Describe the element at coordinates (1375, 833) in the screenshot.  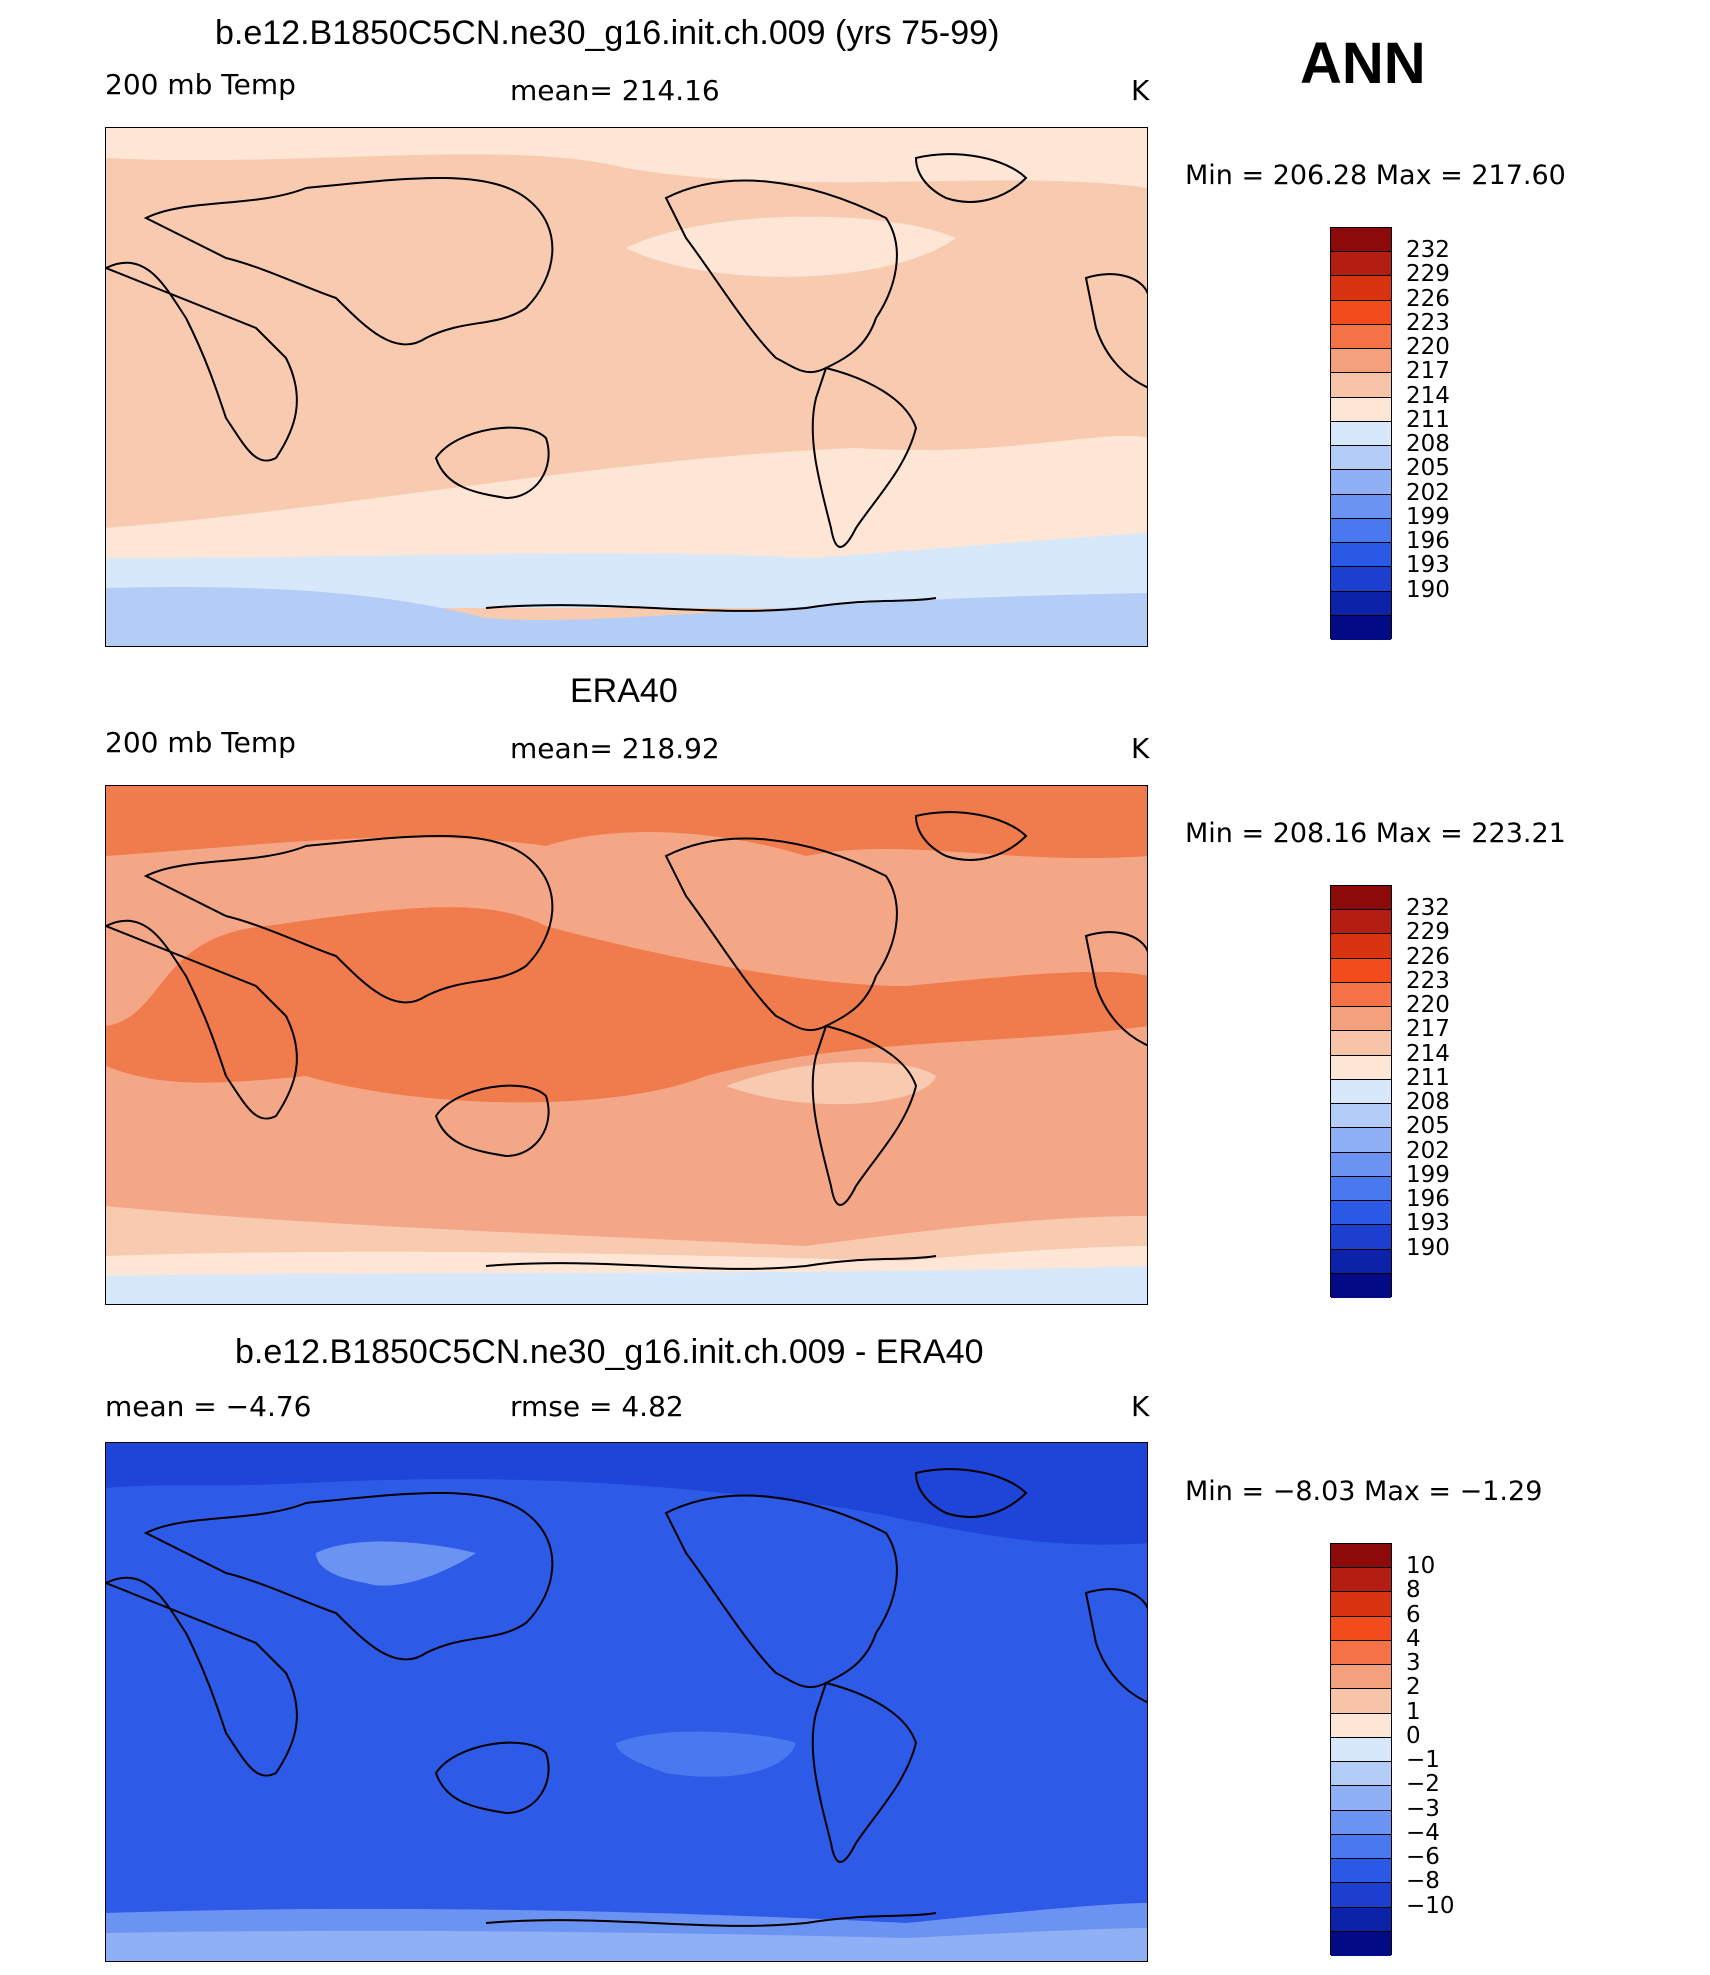
I see `panel-2-min-max: Min = 208.16 Max = 223.21` at that location.